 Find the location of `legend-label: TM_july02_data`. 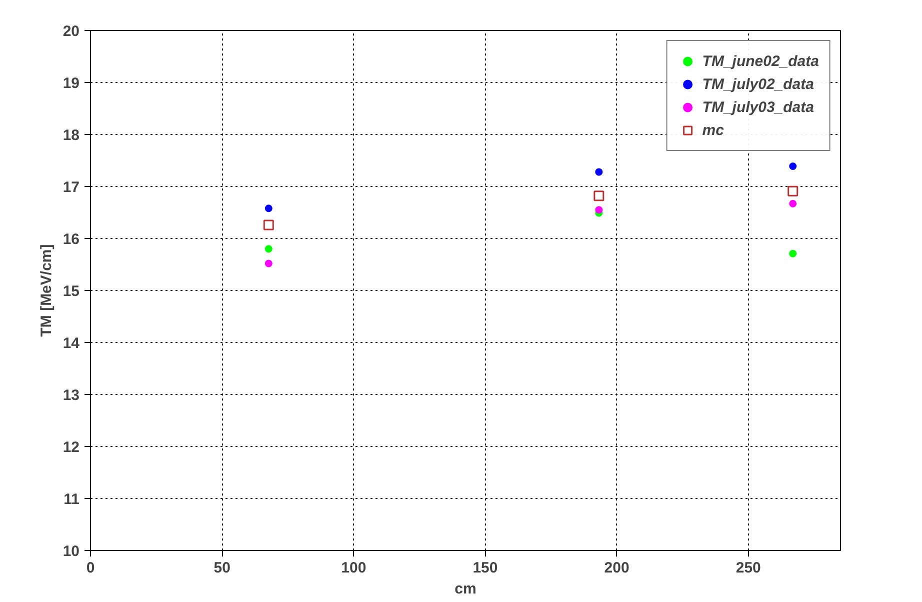

legend-label: TM_july02_data is located at coordinates (758, 84).